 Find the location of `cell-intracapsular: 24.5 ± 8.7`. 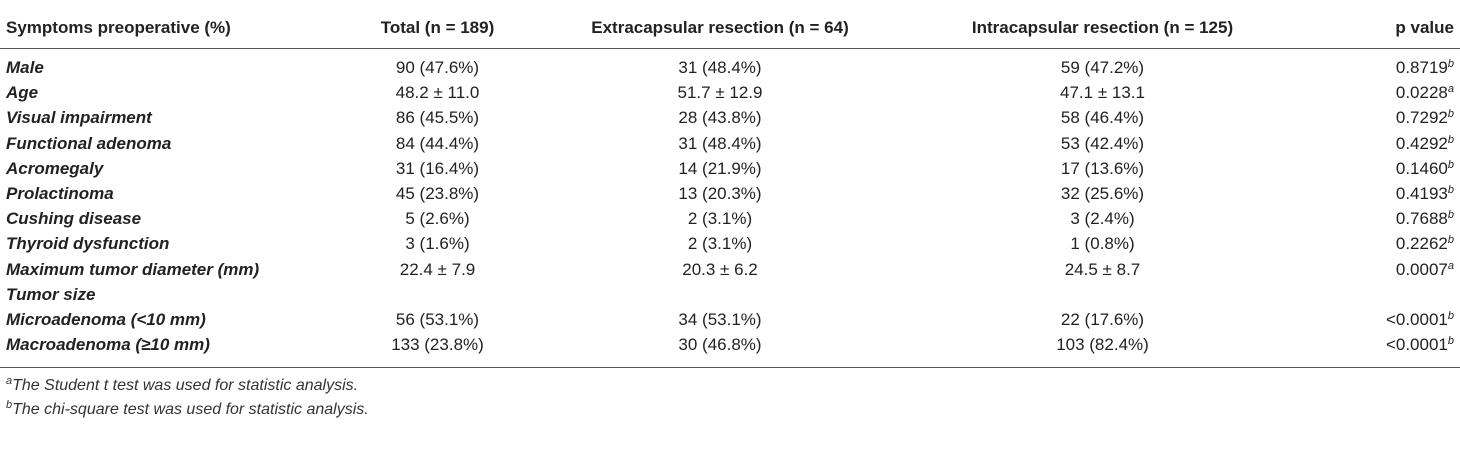

cell-intracapsular: 24.5 ± 8.7 is located at coordinates (1102, 269).